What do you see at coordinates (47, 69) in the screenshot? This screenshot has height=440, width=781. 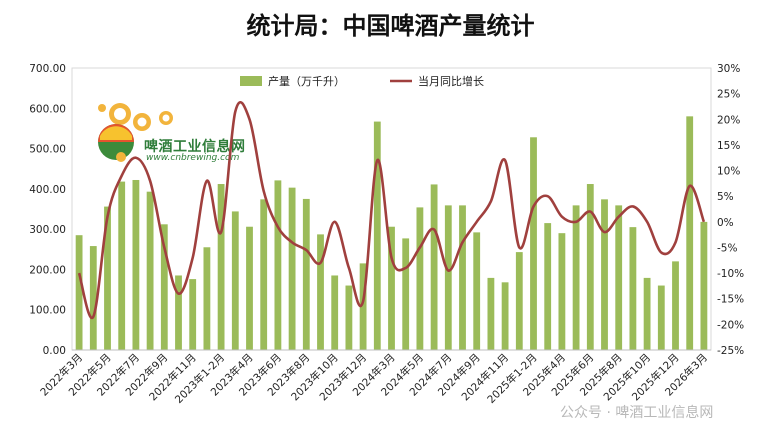 I see `y-left-tick-label: 700.00` at bounding box center [47, 69].